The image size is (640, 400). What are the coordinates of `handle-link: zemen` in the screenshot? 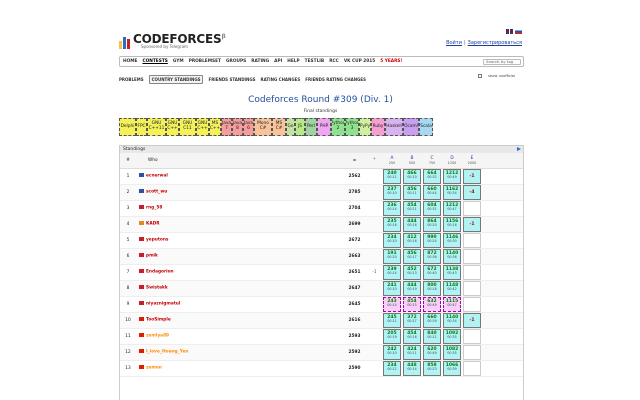 It's located at (154, 368).